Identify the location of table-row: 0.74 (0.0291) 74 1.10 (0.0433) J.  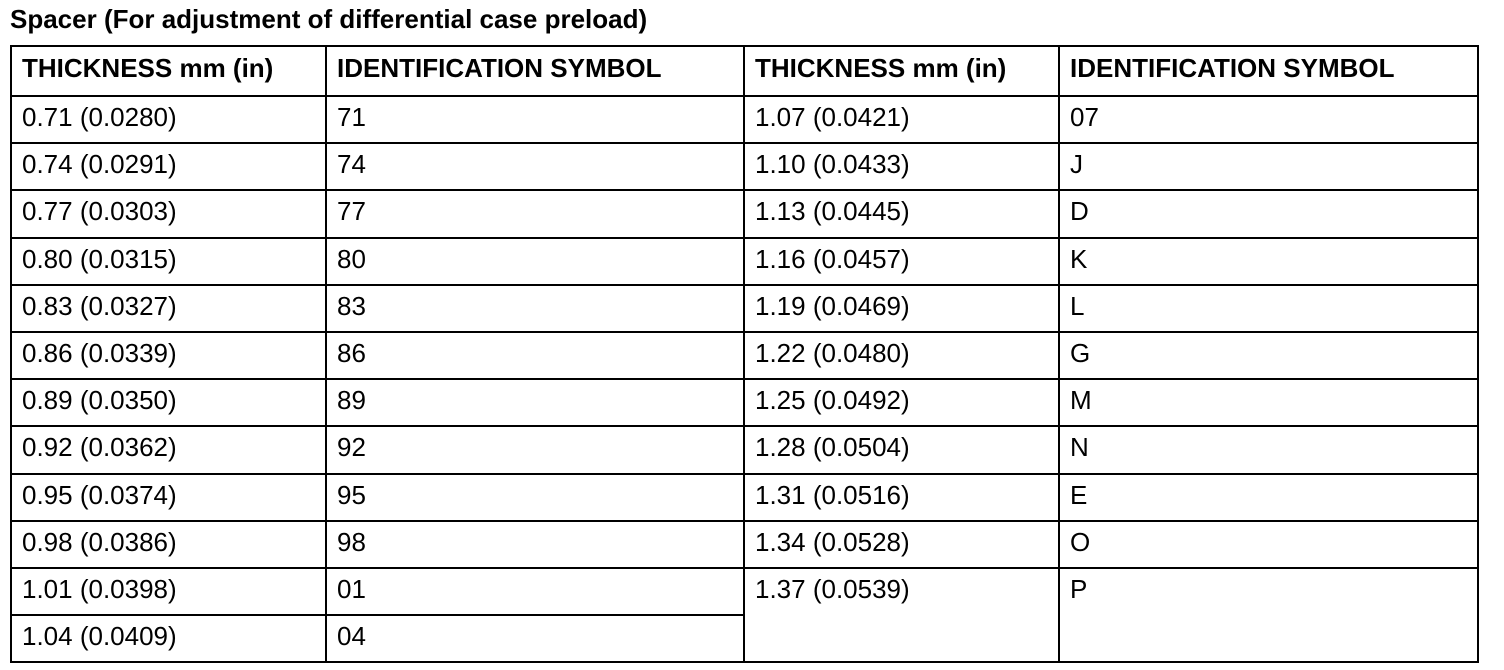
(744, 167).